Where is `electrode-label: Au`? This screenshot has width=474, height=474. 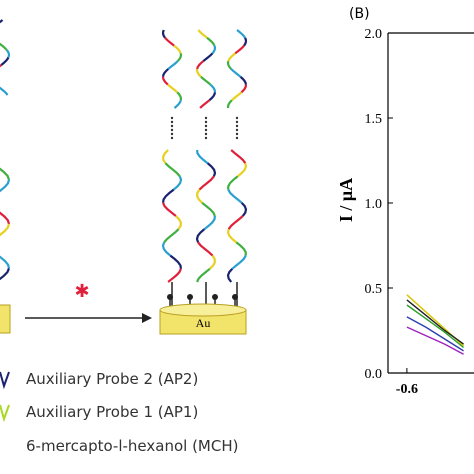 electrode-label: Au is located at coordinates (203, 323).